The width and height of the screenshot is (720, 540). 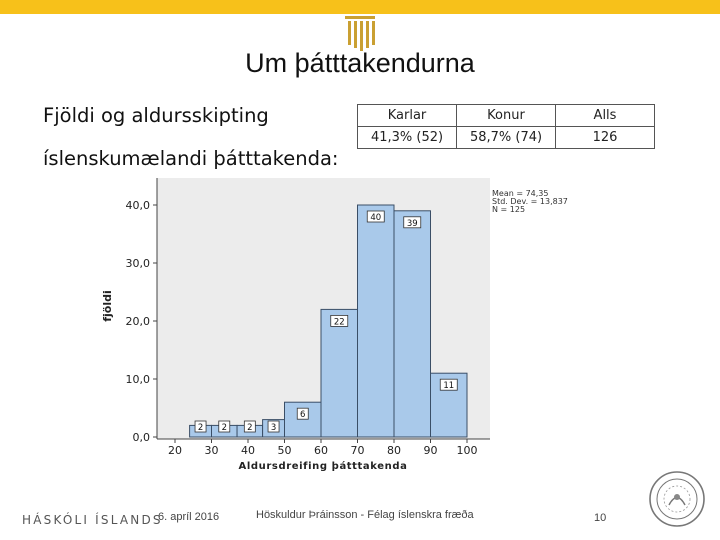 What do you see at coordinates (467, 450) in the screenshot?
I see `x-tick-label: 100` at bounding box center [467, 450].